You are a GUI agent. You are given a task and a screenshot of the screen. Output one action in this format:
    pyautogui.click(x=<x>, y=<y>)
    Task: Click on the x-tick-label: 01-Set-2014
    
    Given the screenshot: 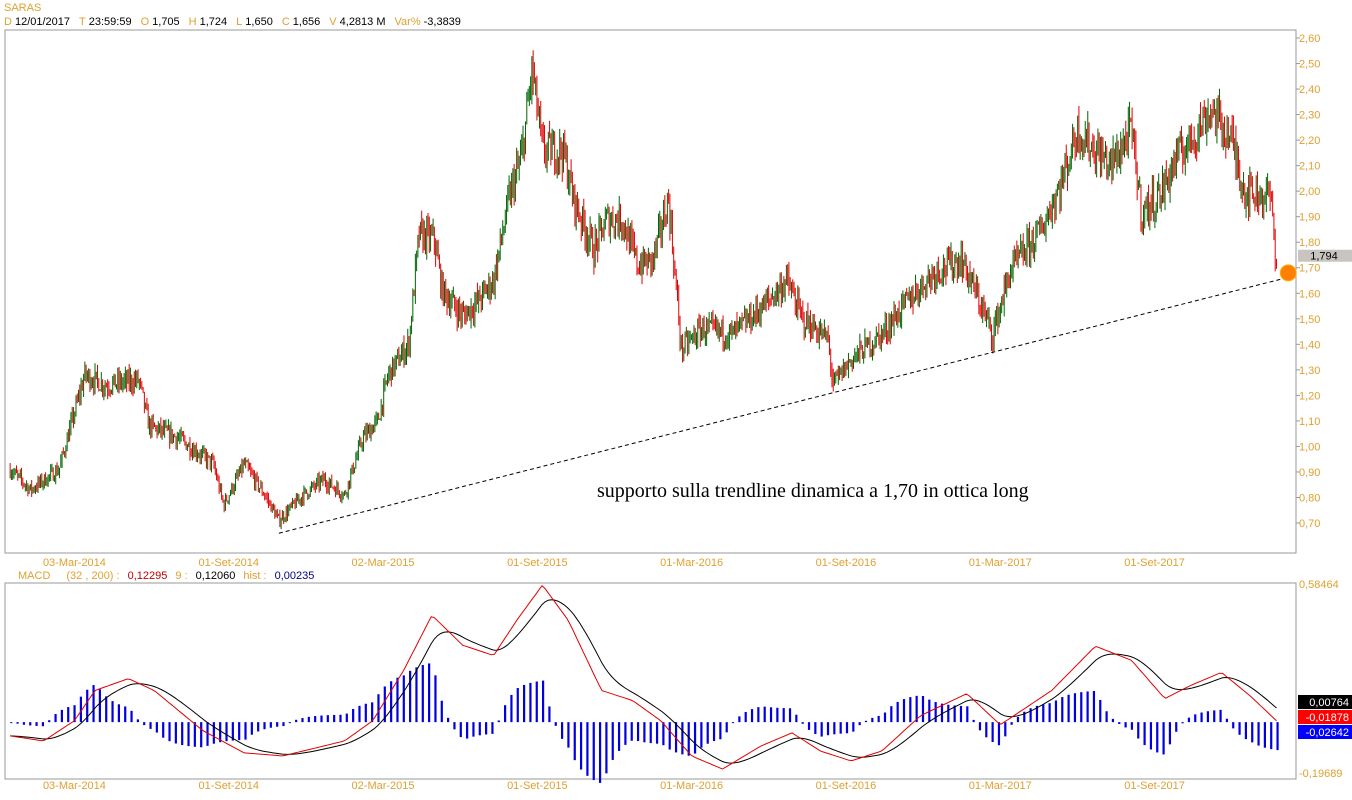 What is the action you would take?
    pyautogui.click(x=228, y=786)
    